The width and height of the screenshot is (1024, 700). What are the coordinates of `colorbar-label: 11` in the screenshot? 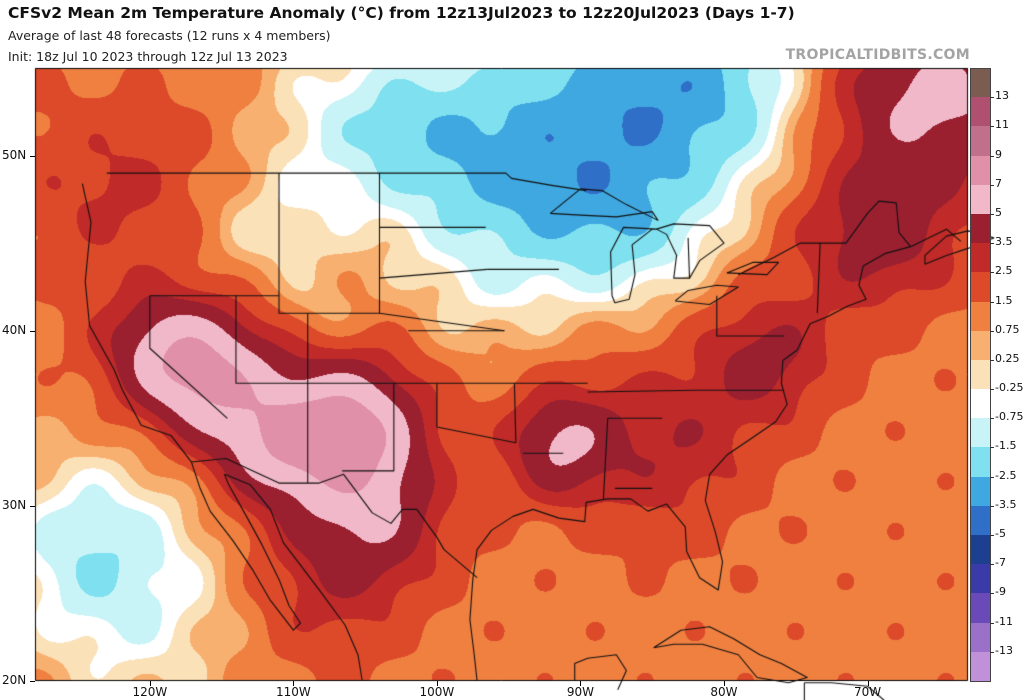 It's located at (1002, 125).